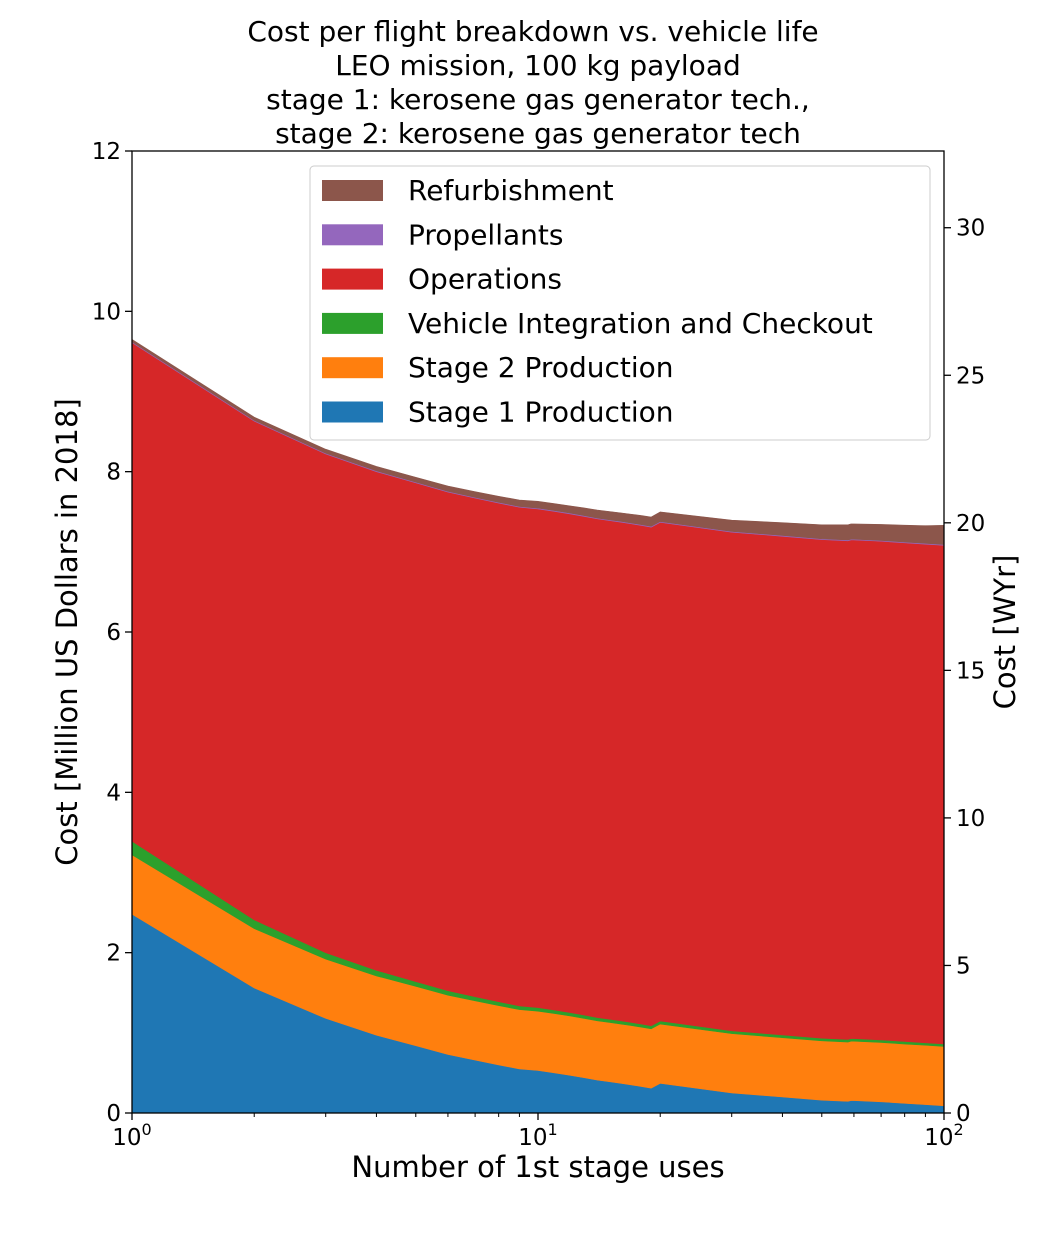 This screenshot has height=1250, width=1050. Describe the element at coordinates (640, 323) in the screenshot. I see `legend-label: Vehicle Integration and Checkout` at that location.